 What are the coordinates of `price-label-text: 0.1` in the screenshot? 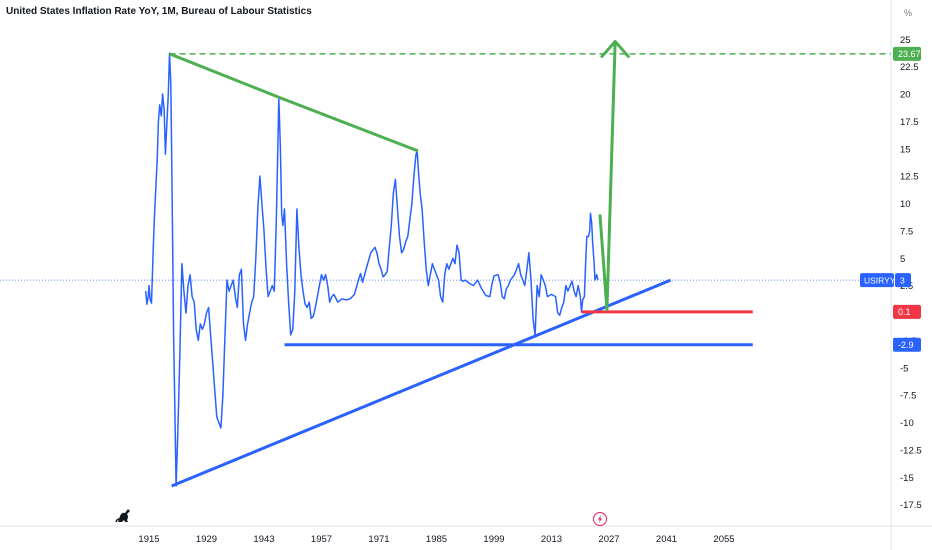 It's located at (904, 312).